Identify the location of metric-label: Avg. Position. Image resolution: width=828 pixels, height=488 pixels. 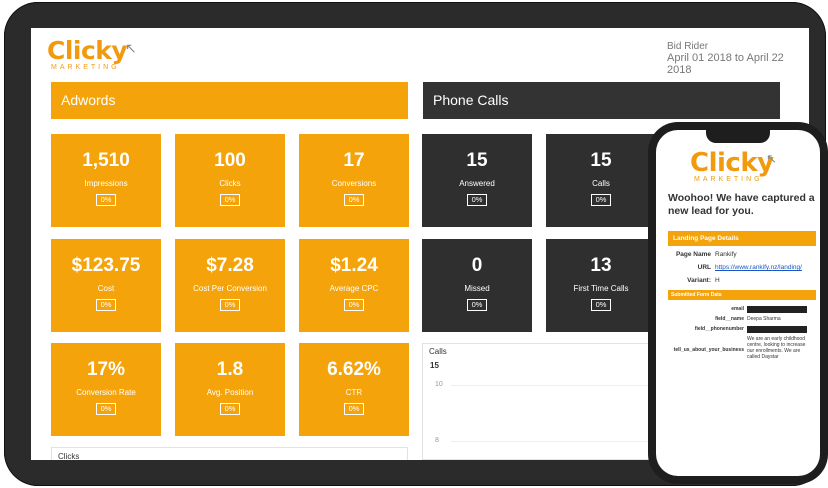
(230, 392).